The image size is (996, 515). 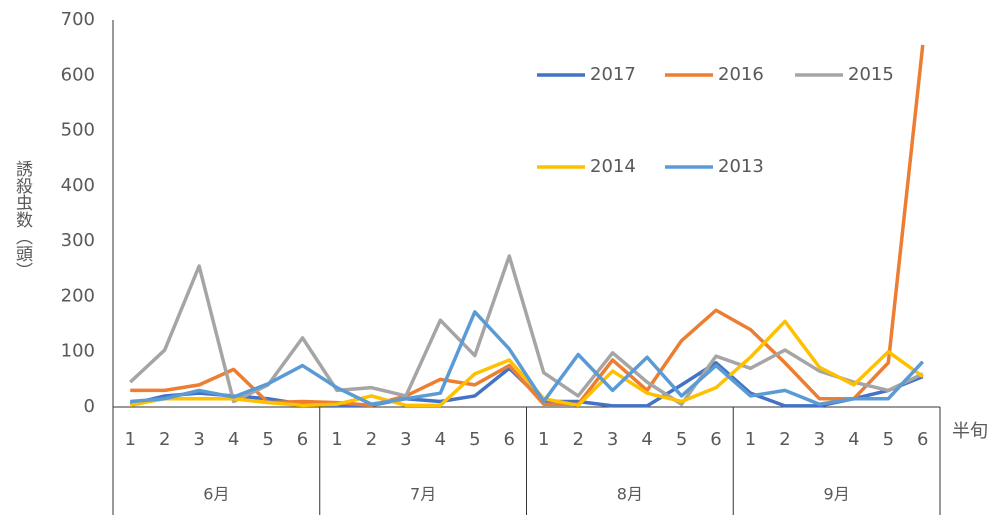 I want to click on x-axis-label: 半旬, so click(x=970, y=431).